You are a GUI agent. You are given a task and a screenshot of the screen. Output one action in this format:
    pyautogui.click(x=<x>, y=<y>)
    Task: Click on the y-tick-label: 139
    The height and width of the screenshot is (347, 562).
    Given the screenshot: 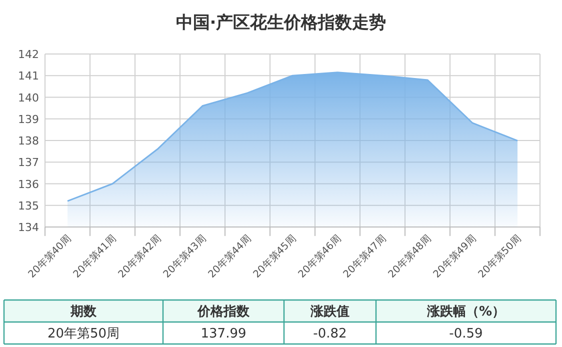 What is the action you would take?
    pyautogui.click(x=28, y=119)
    